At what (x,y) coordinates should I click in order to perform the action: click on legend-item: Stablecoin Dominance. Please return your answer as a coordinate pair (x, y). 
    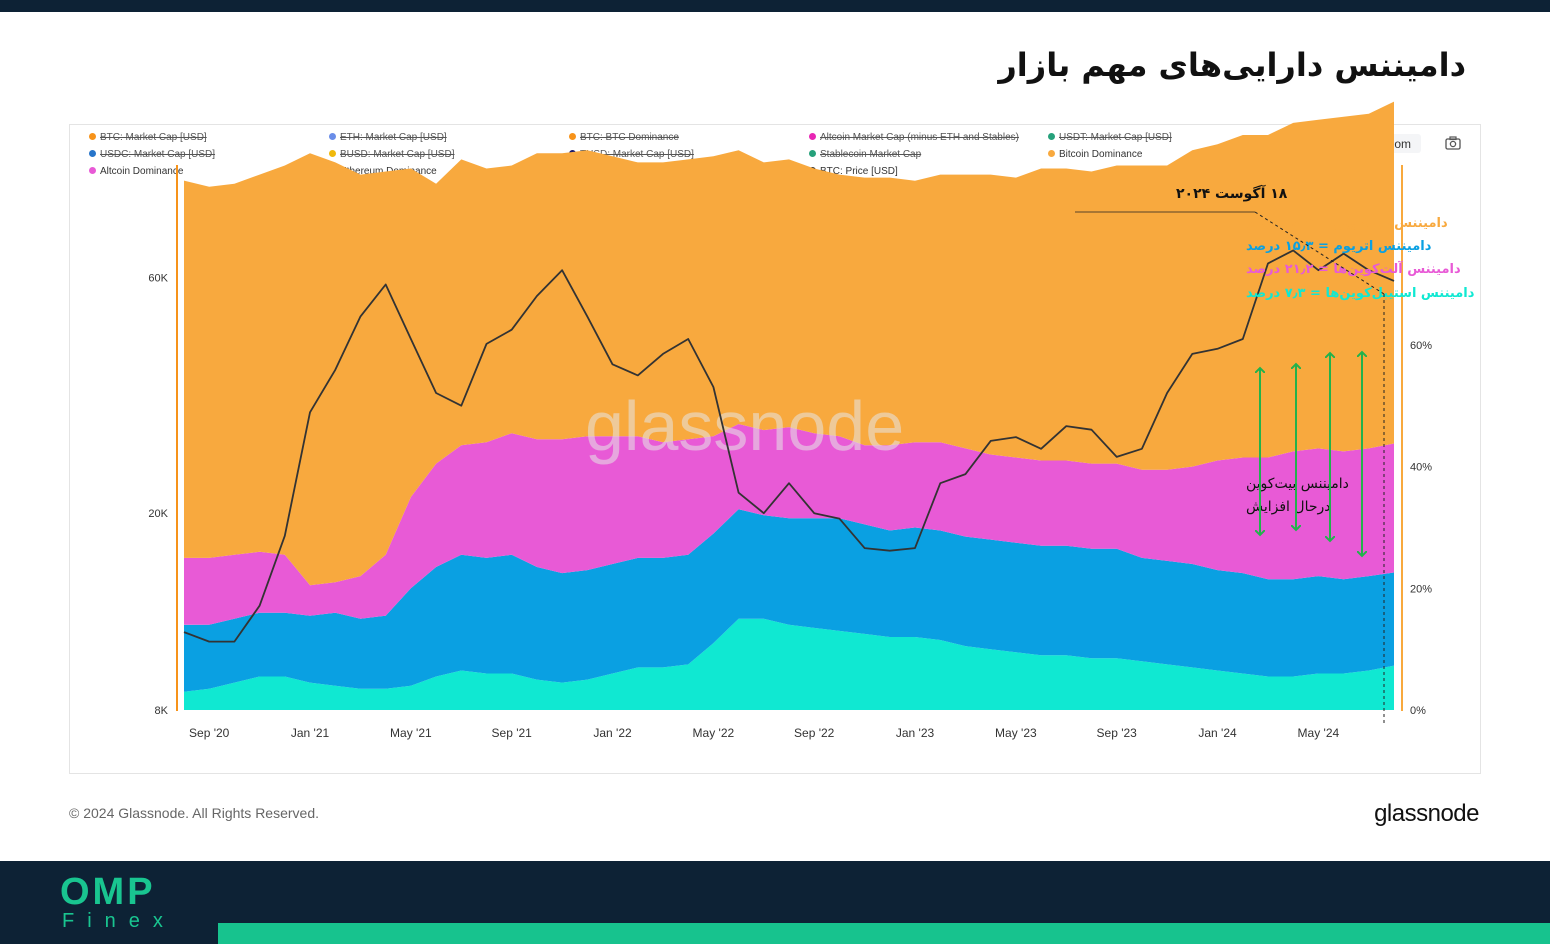
    Looking at the image, I should click on (624, 171).